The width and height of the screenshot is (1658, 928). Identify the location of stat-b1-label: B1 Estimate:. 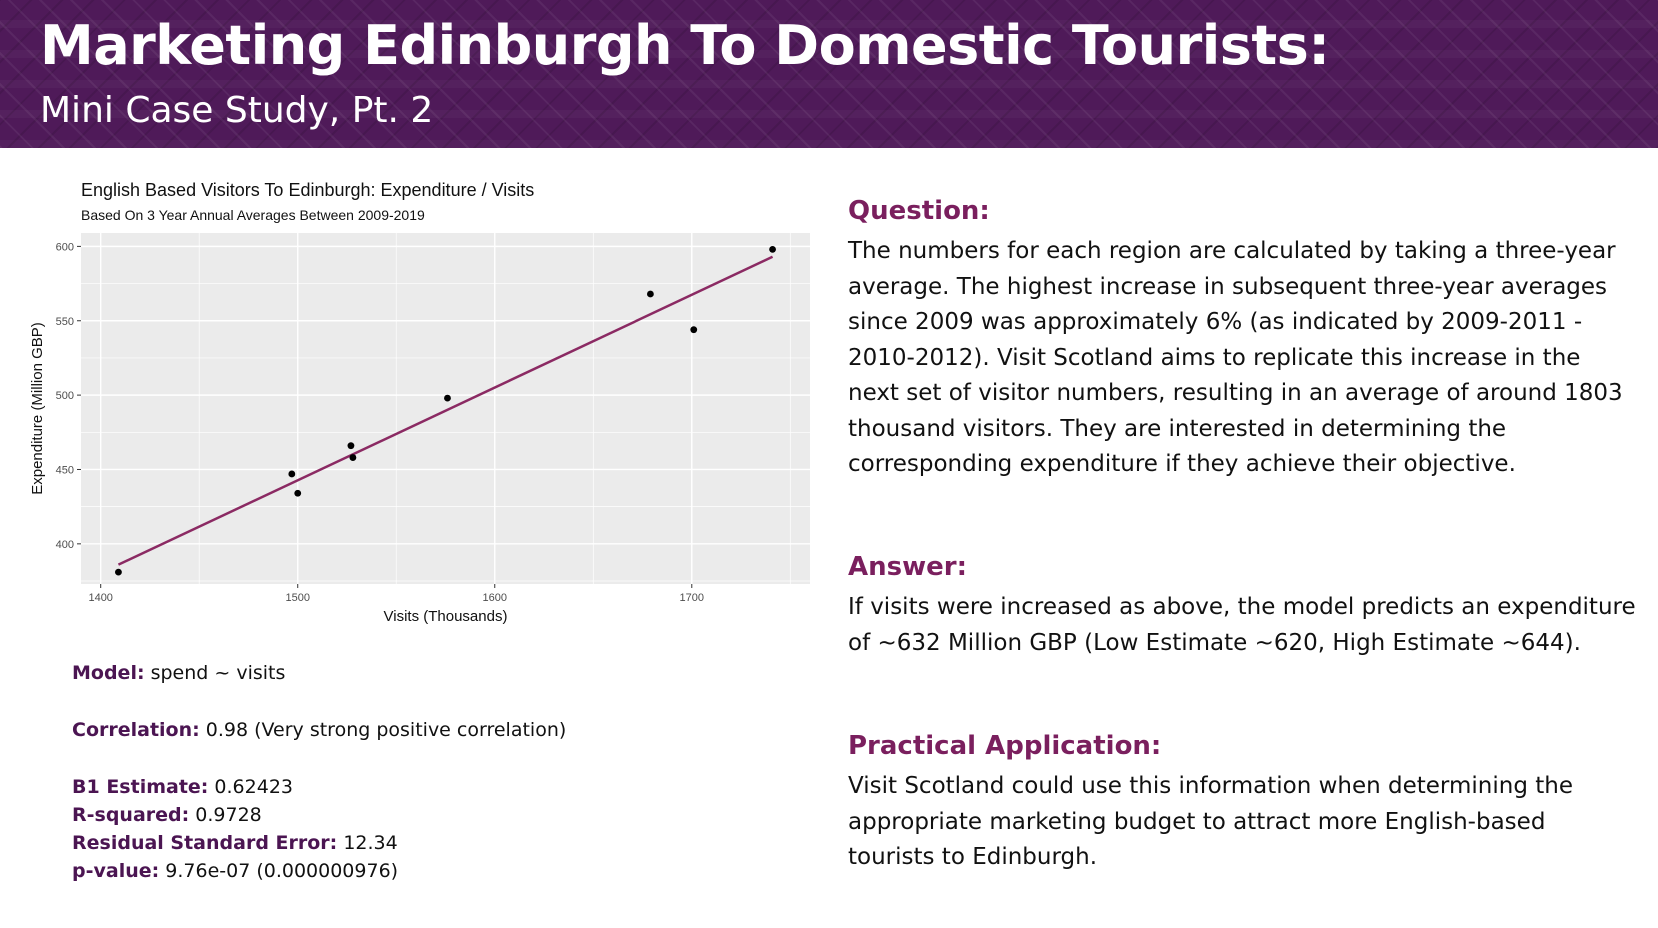
(140, 787).